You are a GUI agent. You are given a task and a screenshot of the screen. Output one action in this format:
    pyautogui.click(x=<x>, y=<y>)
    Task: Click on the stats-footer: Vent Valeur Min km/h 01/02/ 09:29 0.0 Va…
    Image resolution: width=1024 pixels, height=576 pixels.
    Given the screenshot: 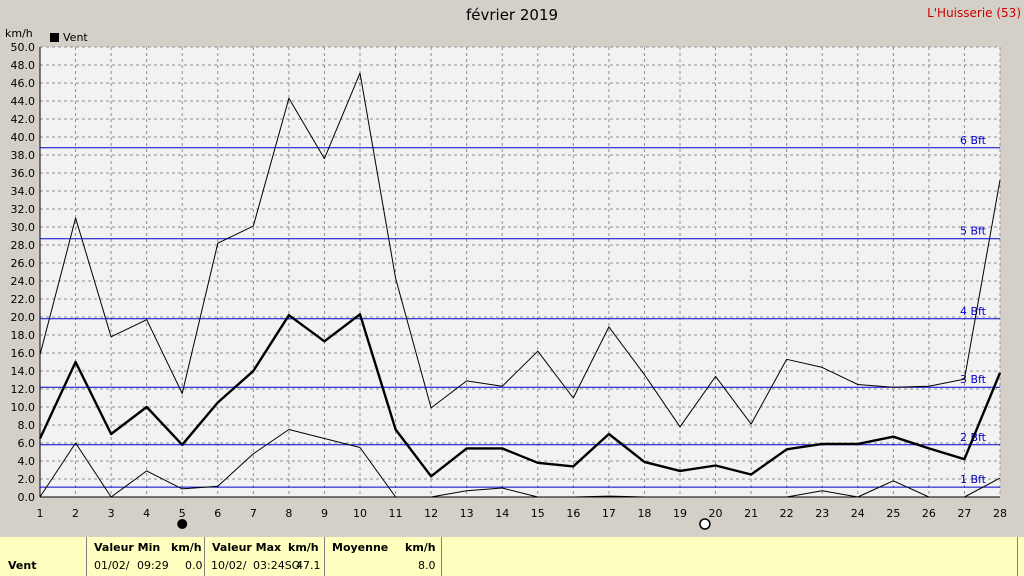 What is the action you would take?
    pyautogui.click(x=512, y=556)
    